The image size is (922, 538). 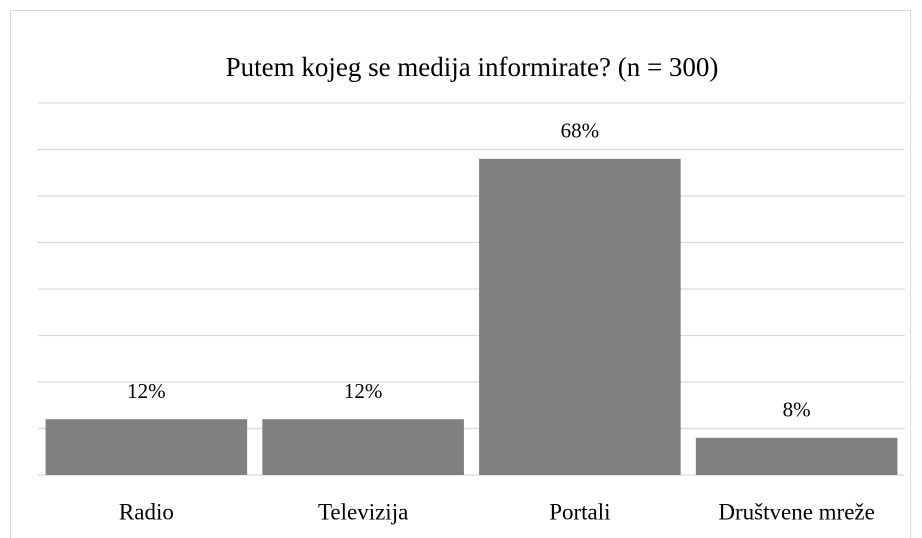 I want to click on x-tick-label: Portali, so click(x=579, y=511).